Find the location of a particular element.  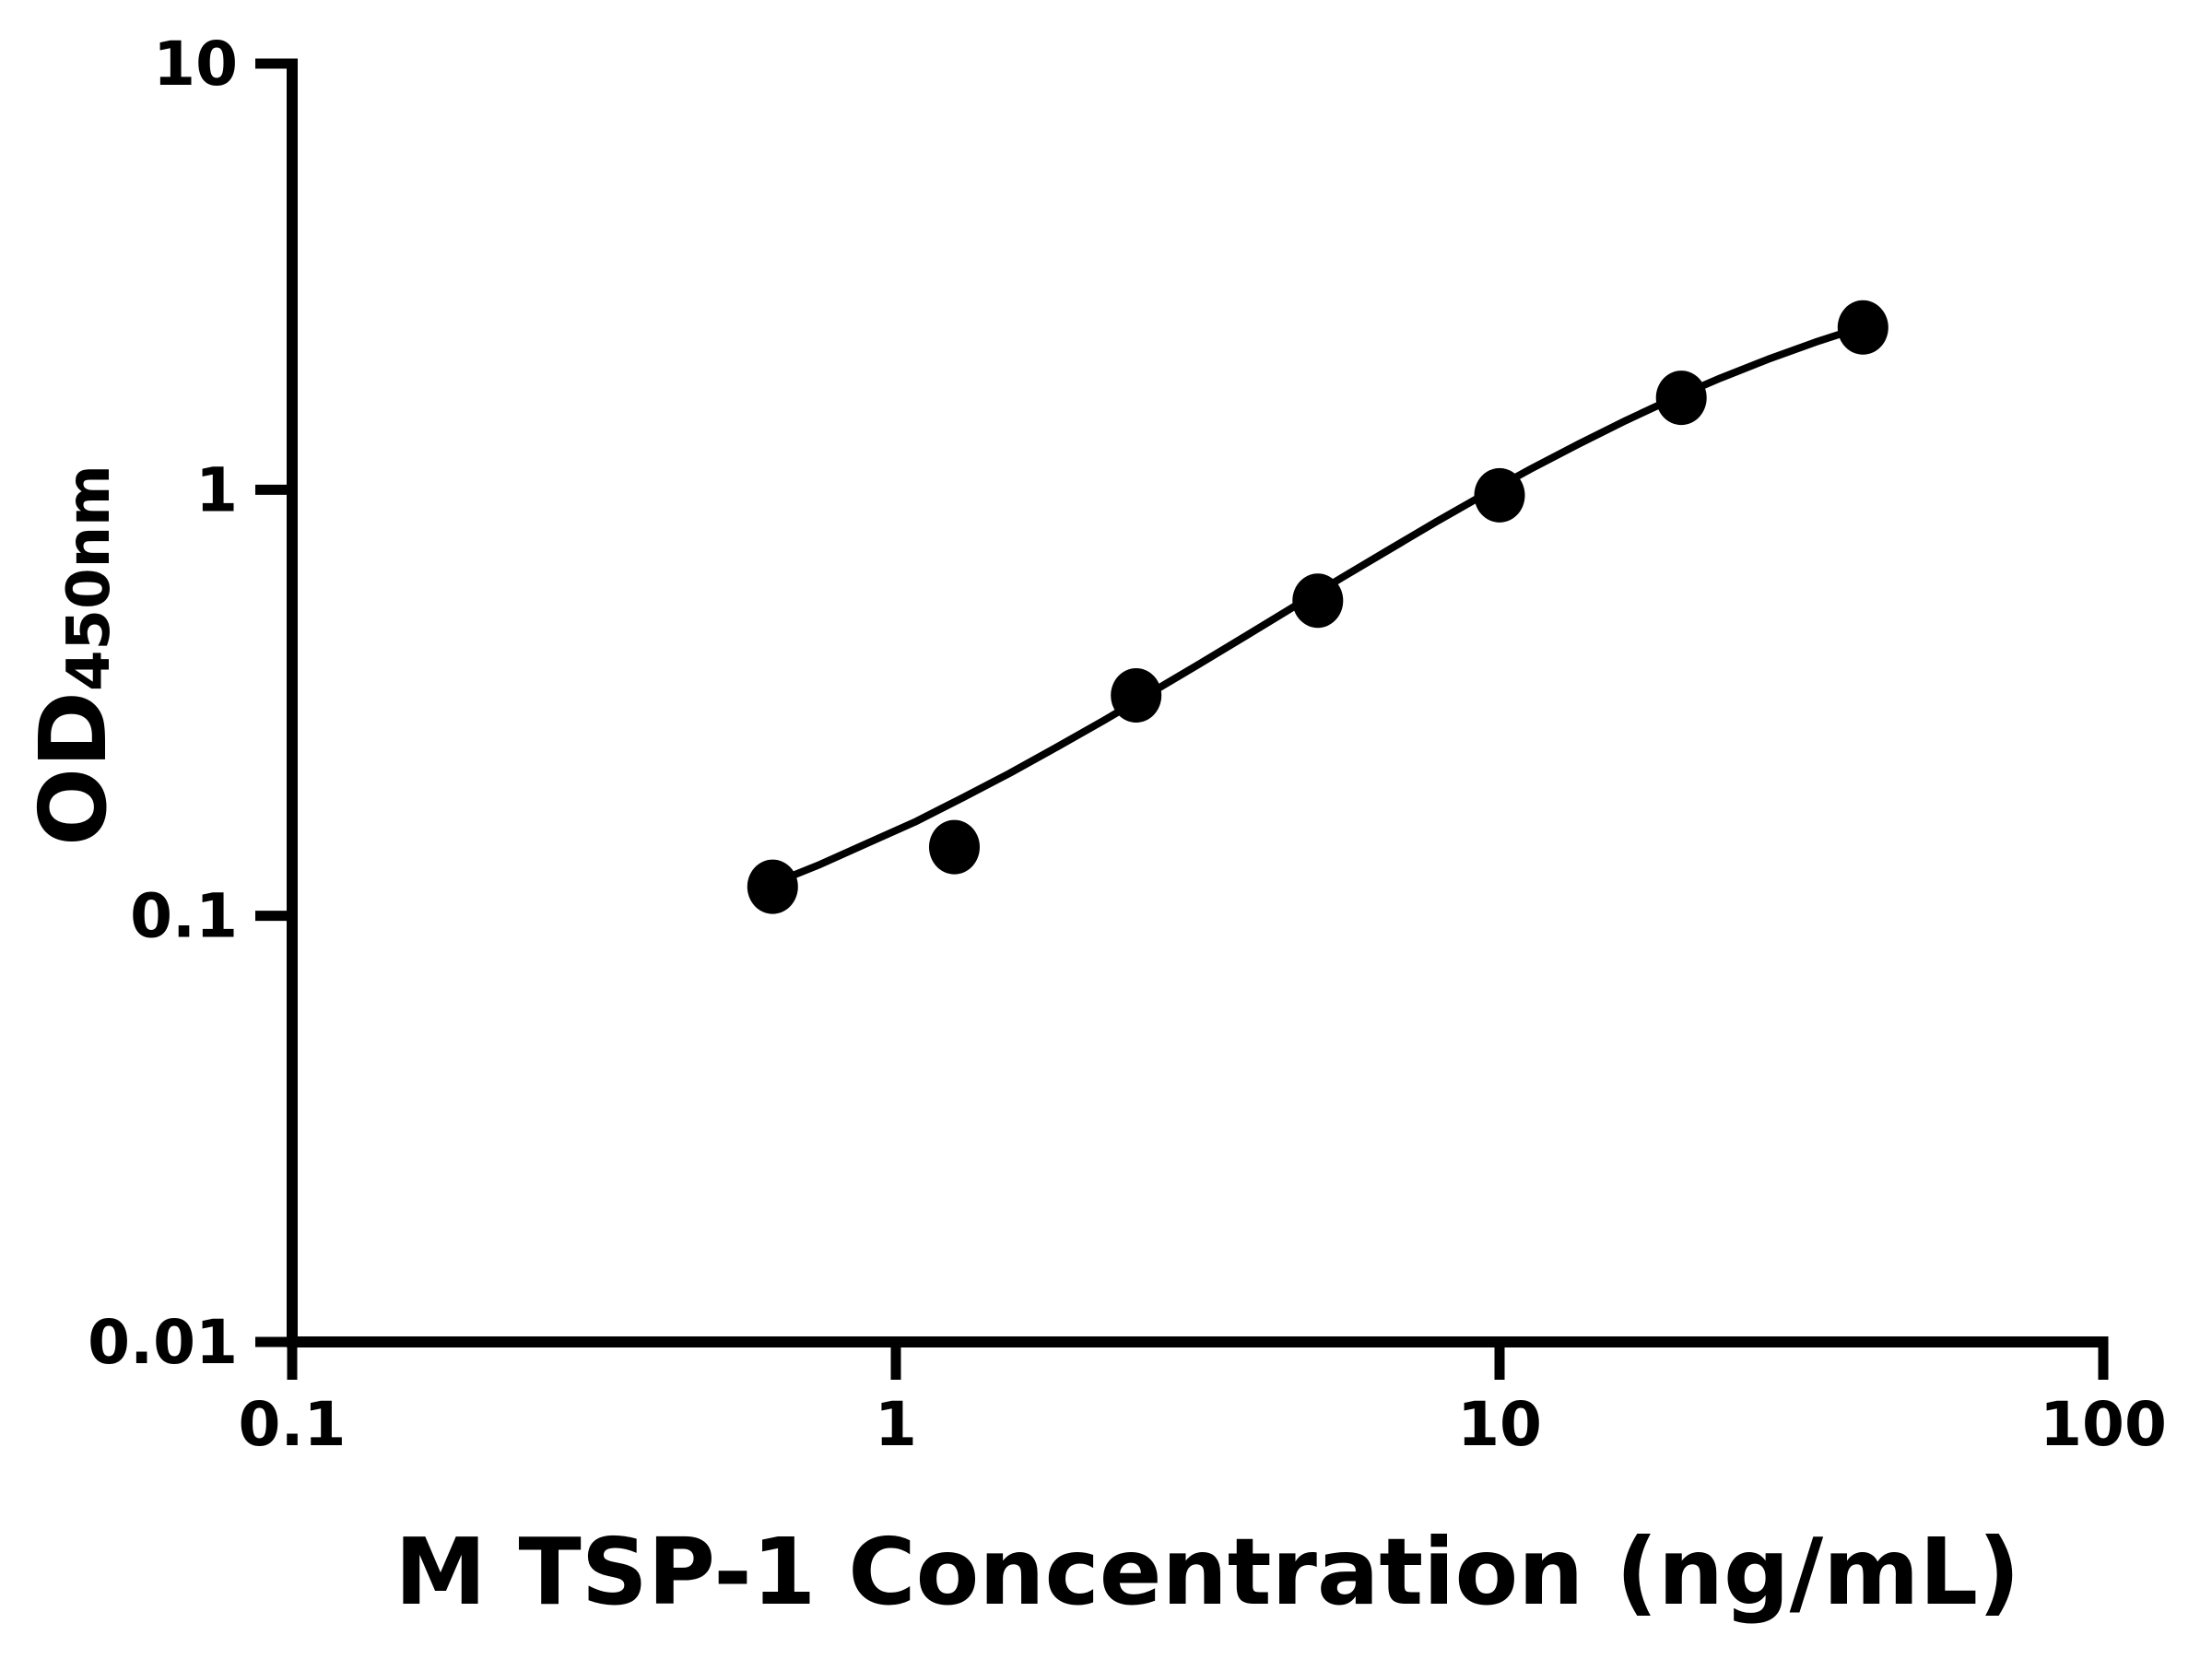

y-tick-label: 1 is located at coordinates (216, 489).